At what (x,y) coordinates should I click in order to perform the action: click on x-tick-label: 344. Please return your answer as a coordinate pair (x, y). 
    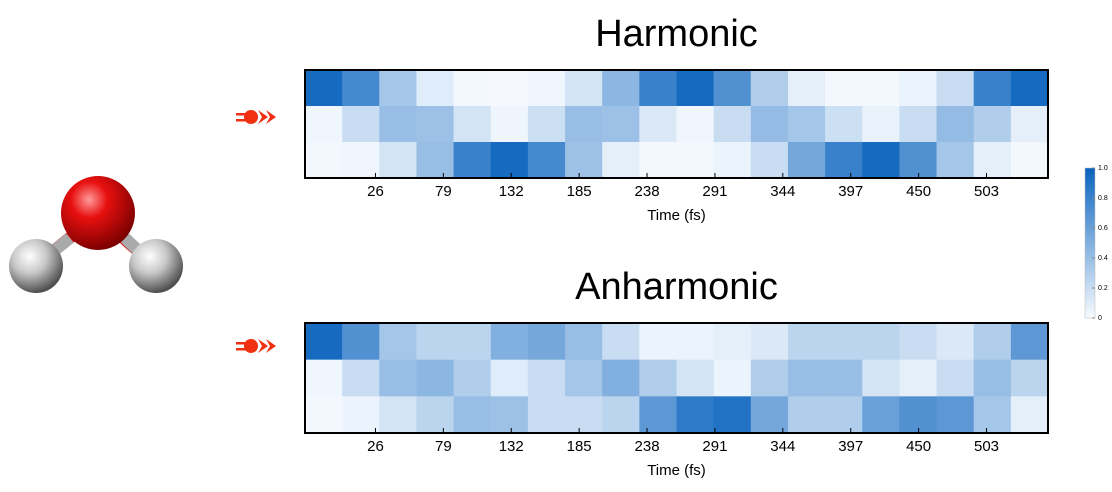
    Looking at the image, I should click on (782, 446).